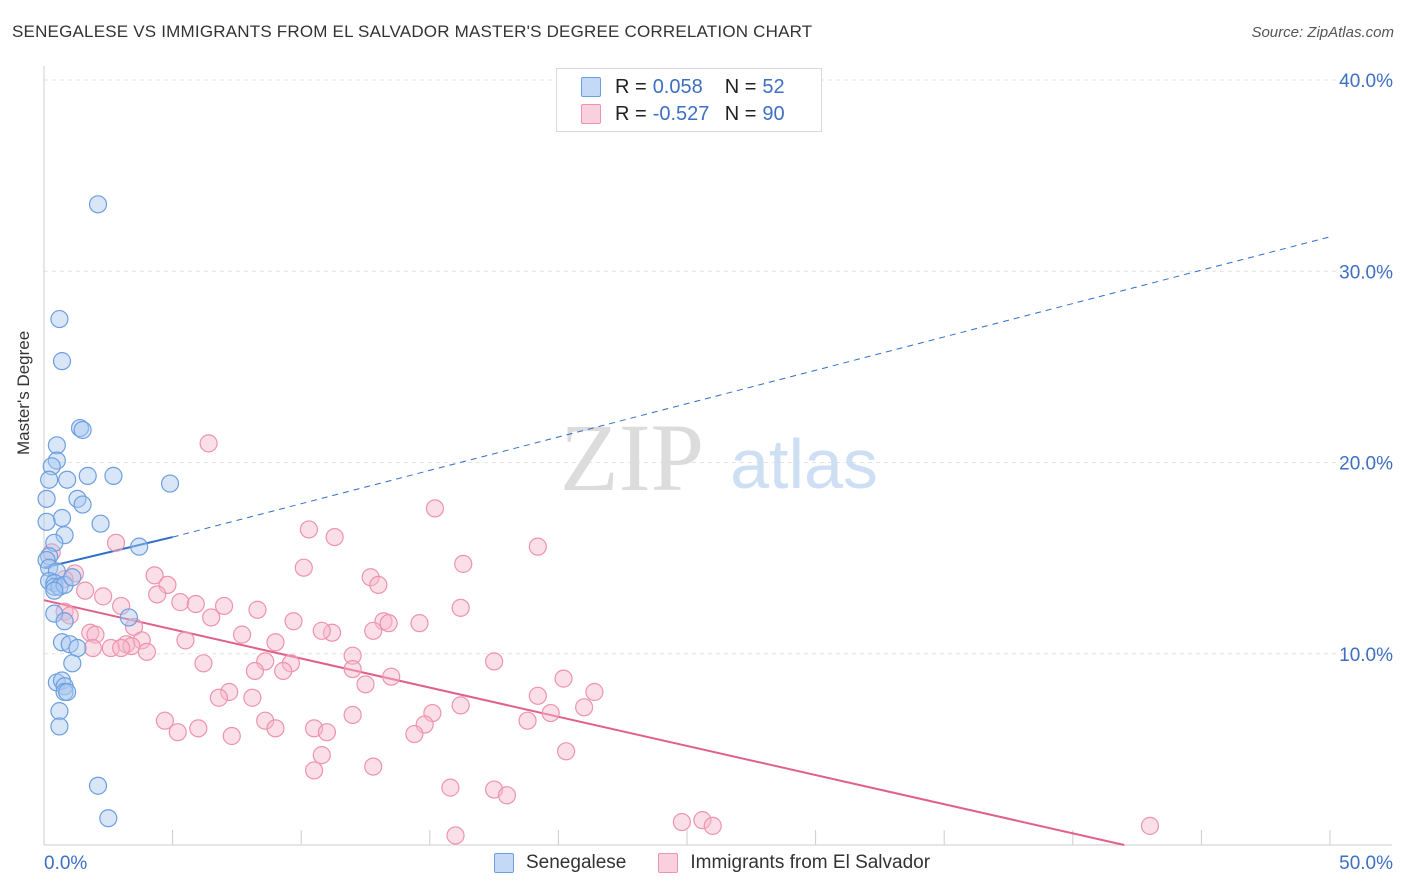 Image resolution: width=1406 pixels, height=892 pixels. What do you see at coordinates (1322, 32) in the screenshot?
I see `source-label: Source: ZipAtlas.com` at bounding box center [1322, 32].